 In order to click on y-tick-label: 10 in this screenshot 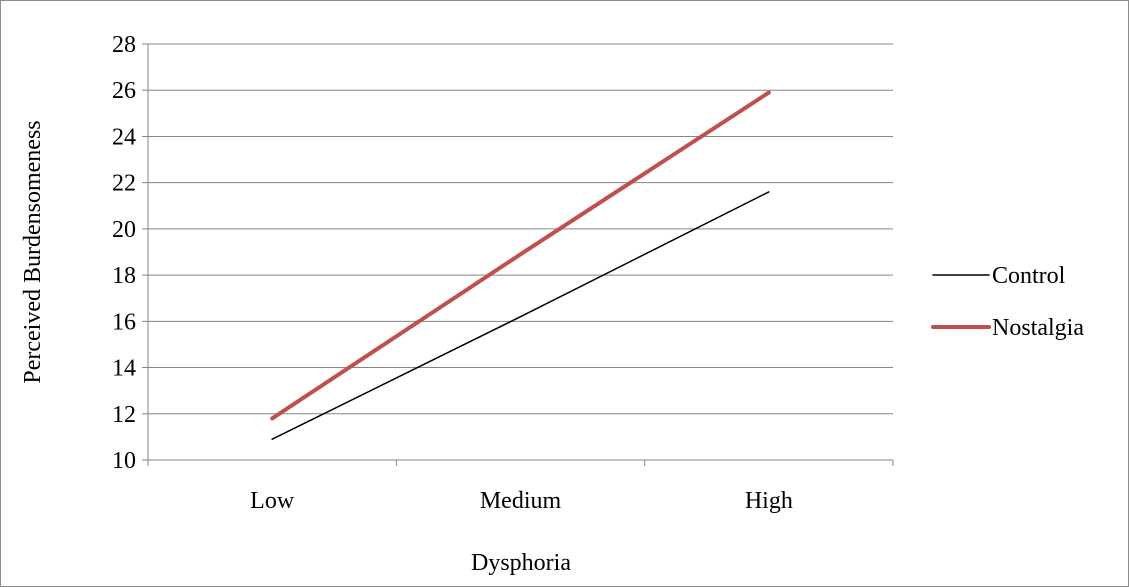, I will do `click(124, 461)`.